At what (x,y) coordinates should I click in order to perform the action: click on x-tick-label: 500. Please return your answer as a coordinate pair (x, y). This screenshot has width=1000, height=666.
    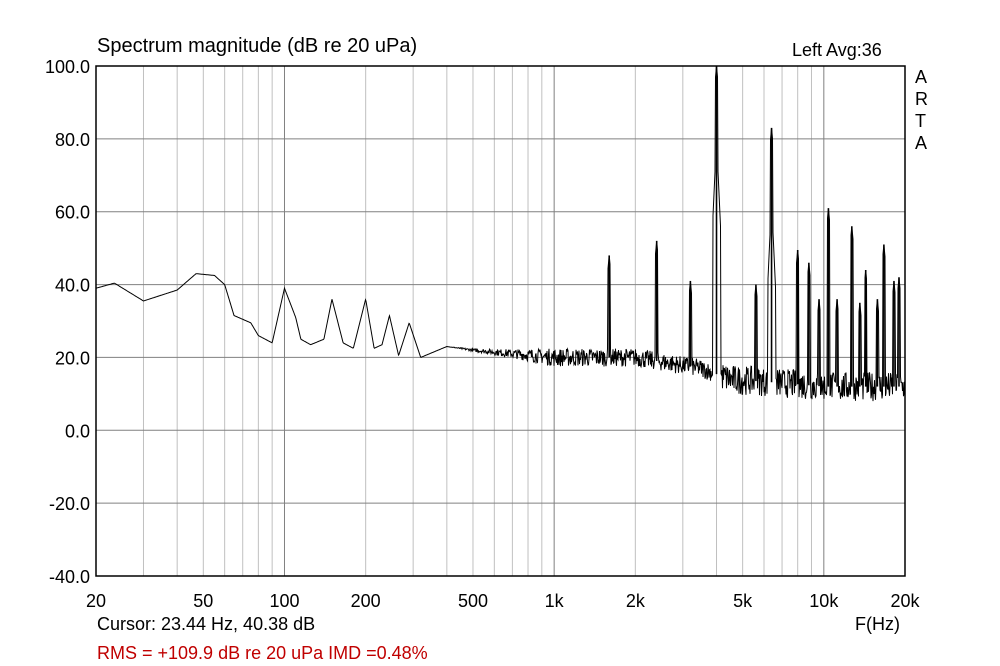
    Looking at the image, I should click on (473, 601).